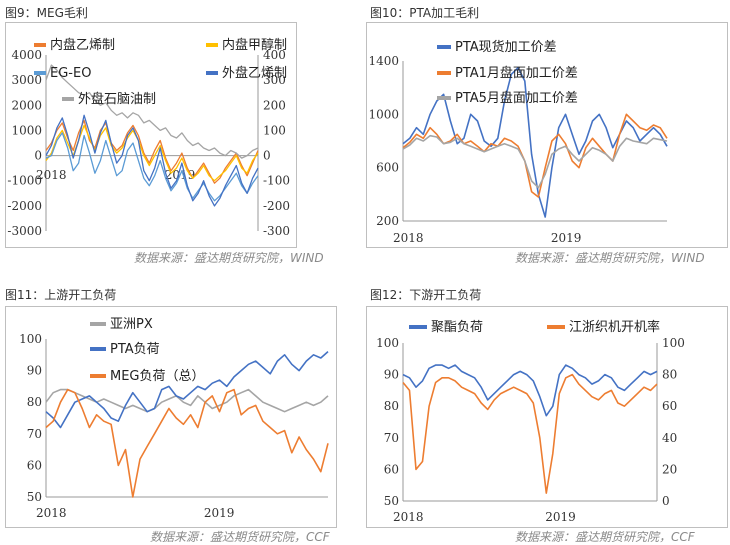 This screenshot has width=730, height=545. Describe the element at coordinates (24, 206) in the screenshot. I see `y-tick-label: -2000` at that location.